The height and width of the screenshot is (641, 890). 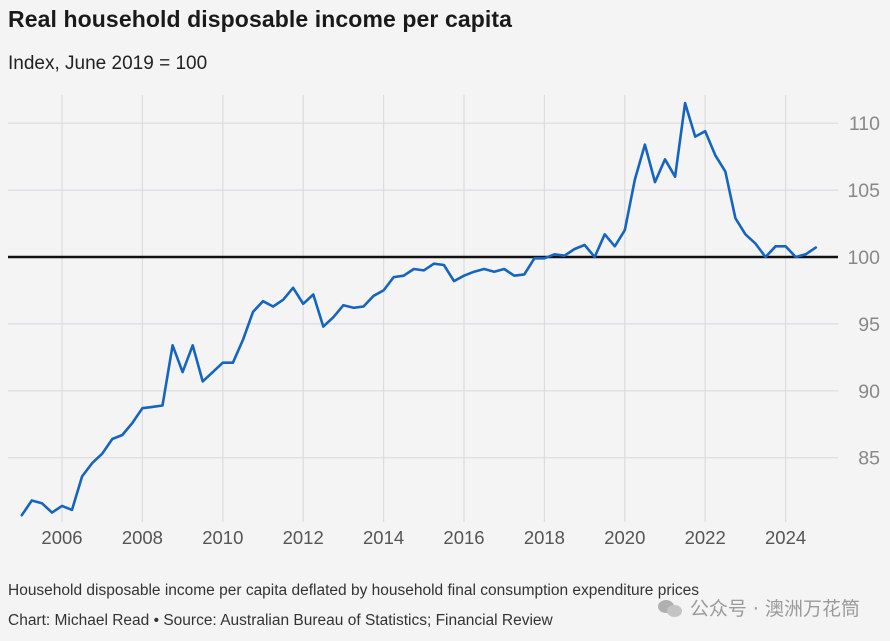 I want to click on x-tick-label: 2018, so click(x=544, y=537).